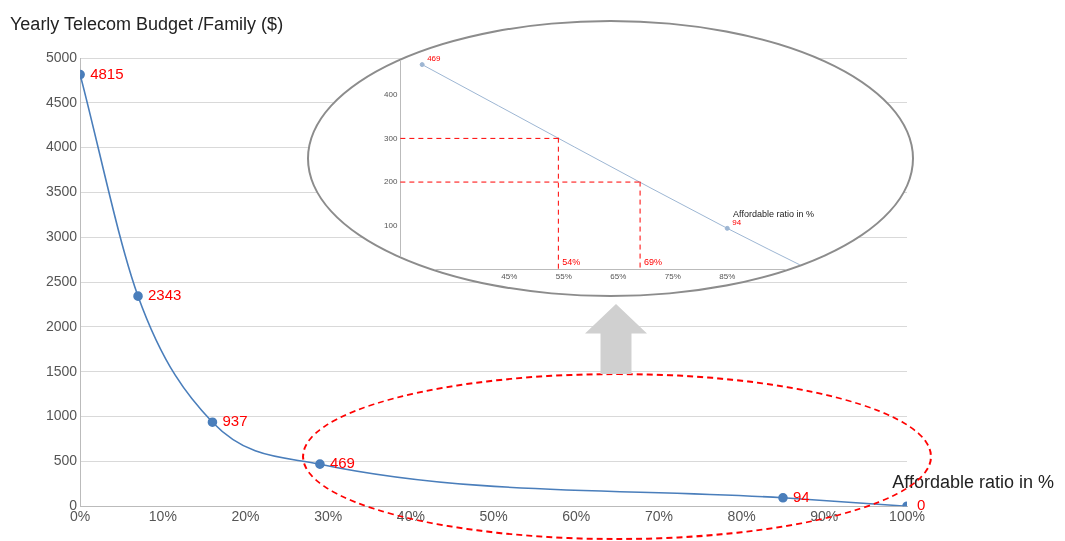 The height and width of the screenshot is (541, 1065). I want to click on x-tick-label: 30%, so click(328, 516).